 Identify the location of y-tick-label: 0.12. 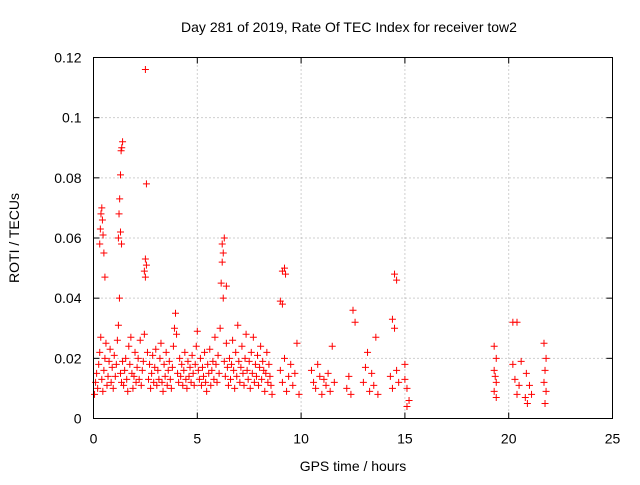
(67, 58).